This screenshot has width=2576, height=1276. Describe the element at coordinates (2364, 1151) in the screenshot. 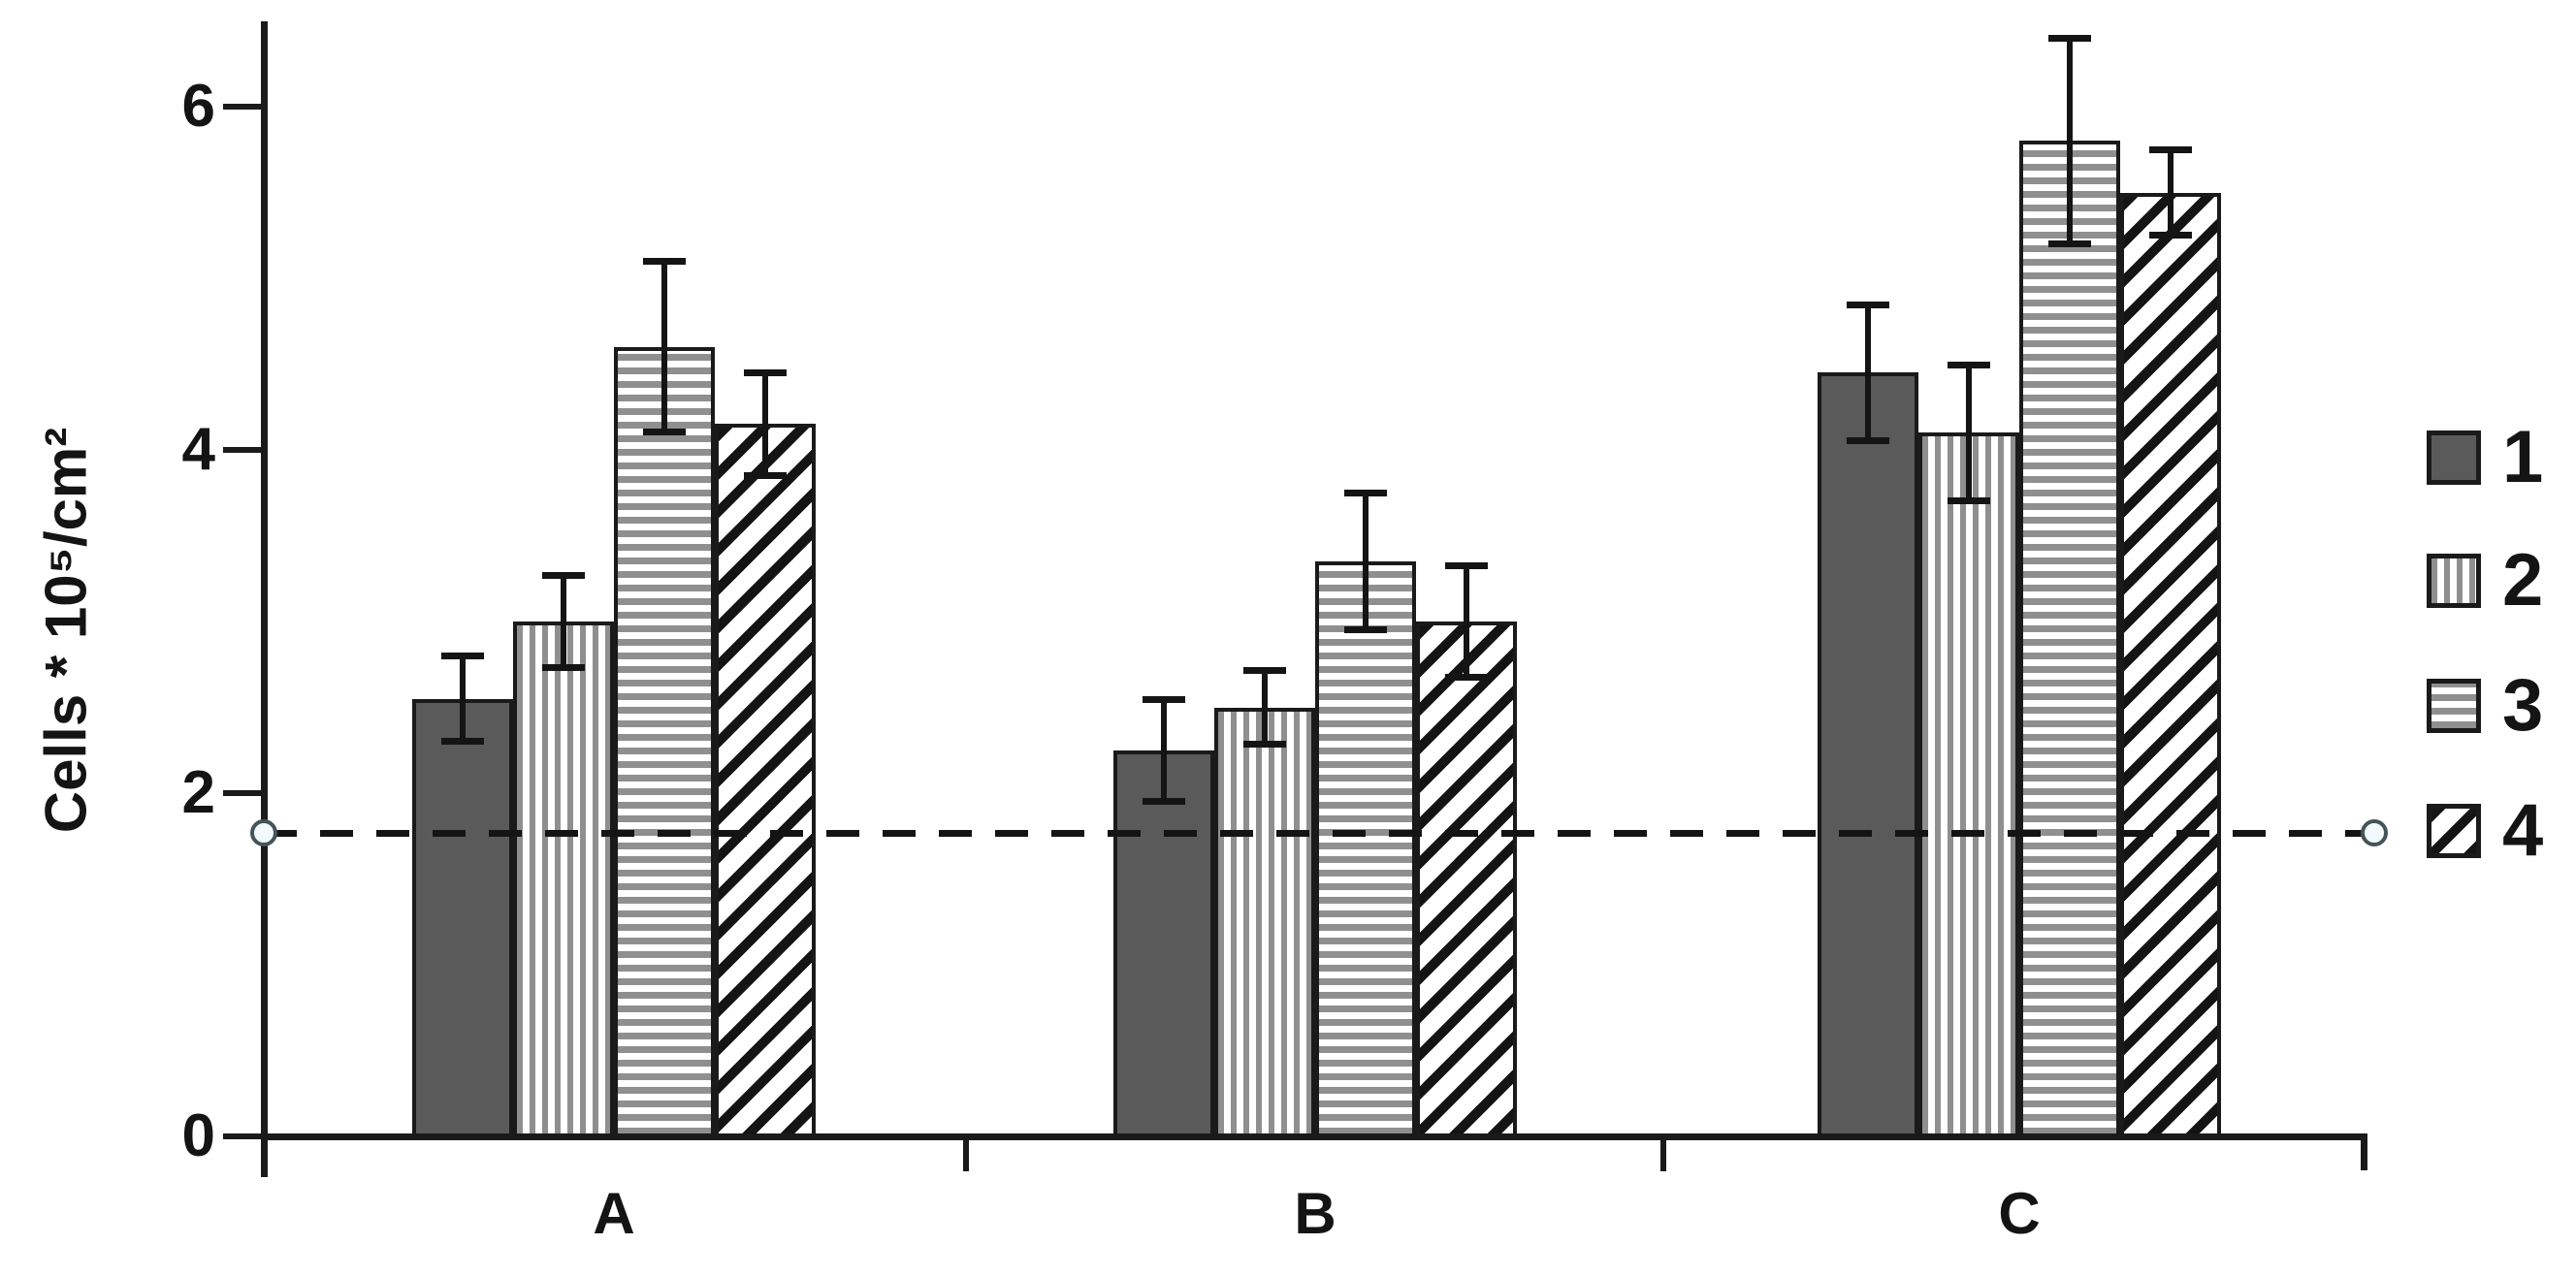

I see `x-axis-end-tick` at that location.